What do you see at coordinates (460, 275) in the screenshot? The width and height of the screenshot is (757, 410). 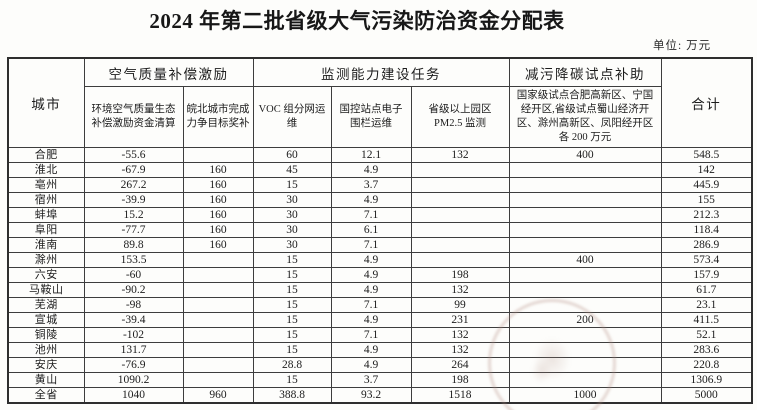 I see `value-cell: 198` at bounding box center [460, 275].